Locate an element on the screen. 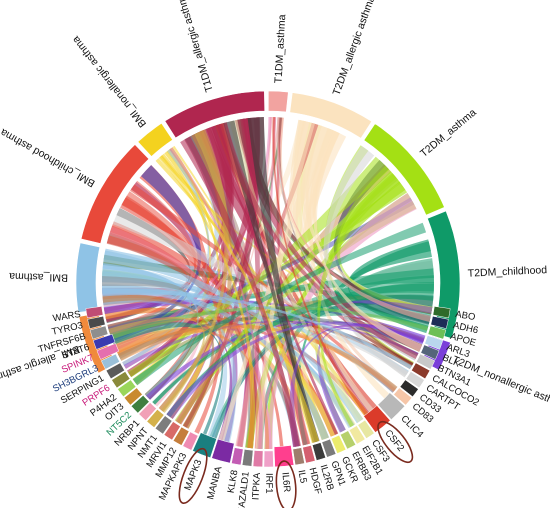 The height and width of the screenshot is (508, 550). gene-label-il5: IL5 is located at coordinates (302, 476).